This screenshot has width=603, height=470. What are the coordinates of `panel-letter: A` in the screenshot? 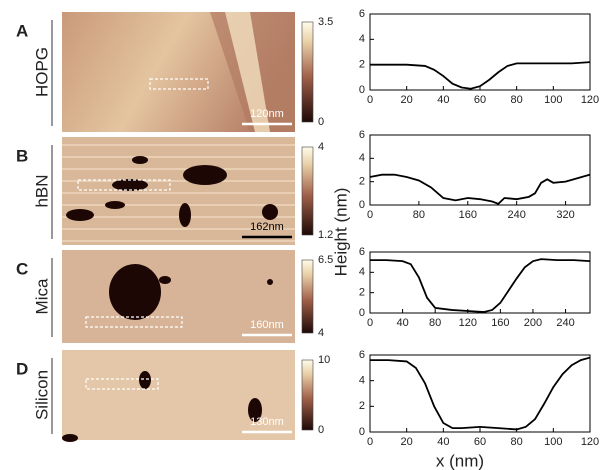 It's located at (22, 30).